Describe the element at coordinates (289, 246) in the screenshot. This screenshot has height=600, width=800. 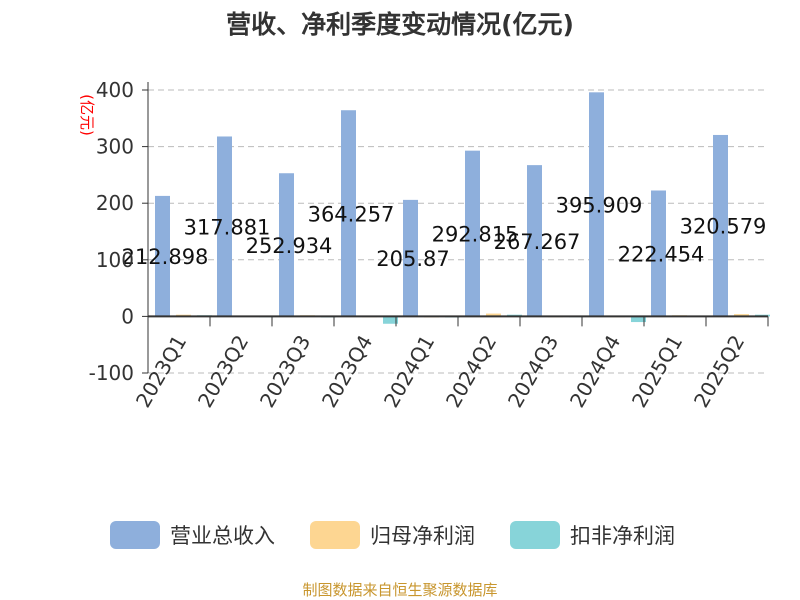
I see `data-label: 252.934` at that location.